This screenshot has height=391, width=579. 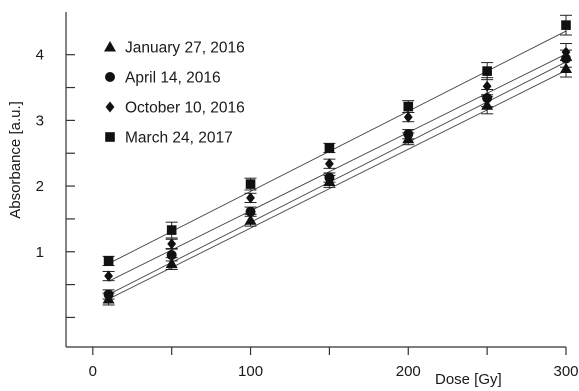 I want to click on y-tick-label: 2, so click(x=40, y=186).